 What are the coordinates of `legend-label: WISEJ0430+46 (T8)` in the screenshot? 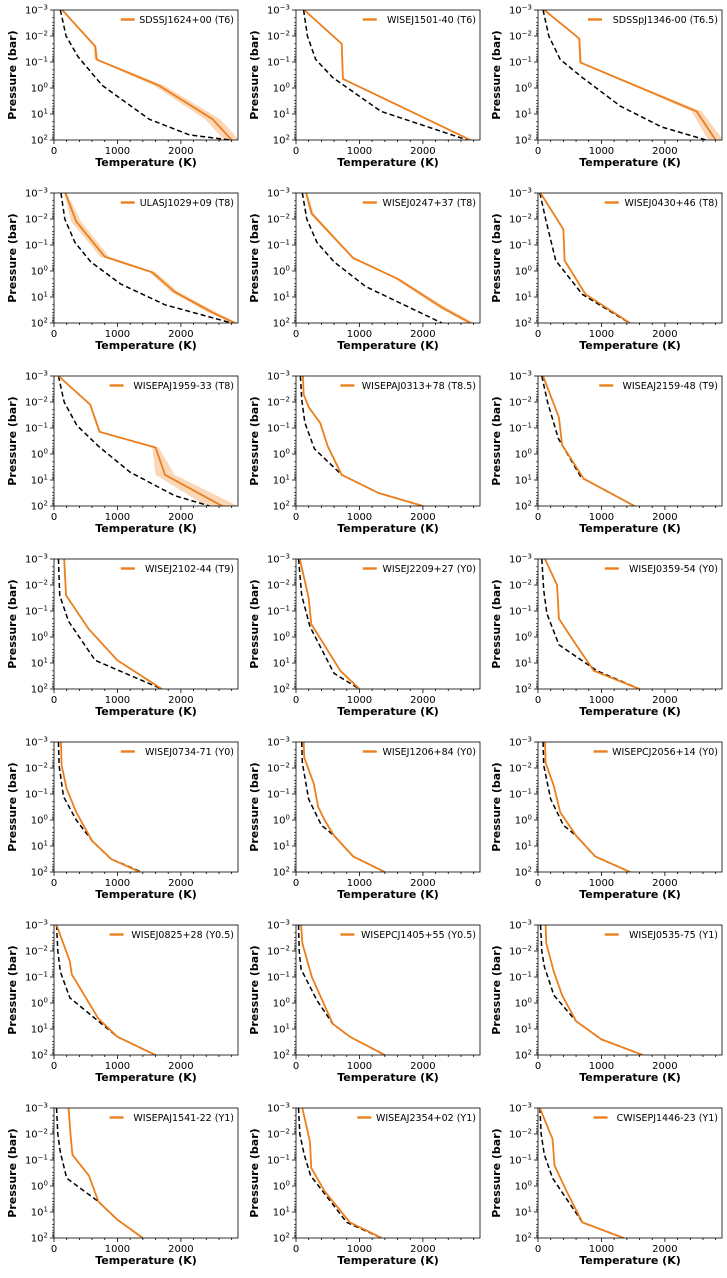 It's located at (671, 203).